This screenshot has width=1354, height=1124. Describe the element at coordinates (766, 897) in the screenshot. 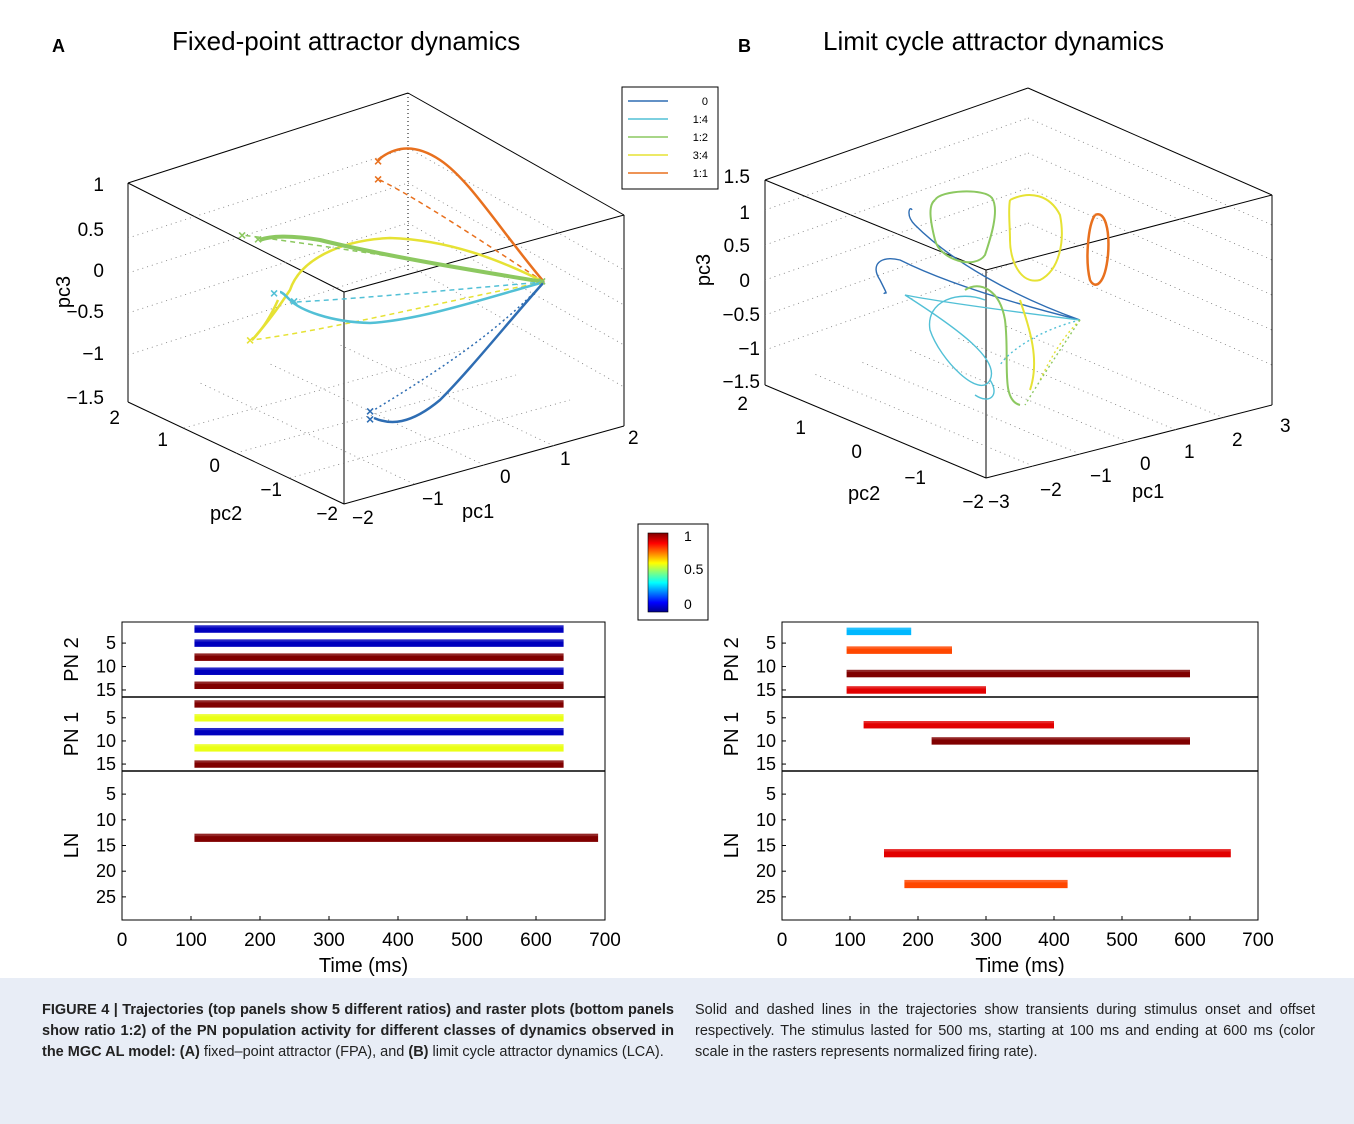

I see `raster-y-tick: 25` at that location.